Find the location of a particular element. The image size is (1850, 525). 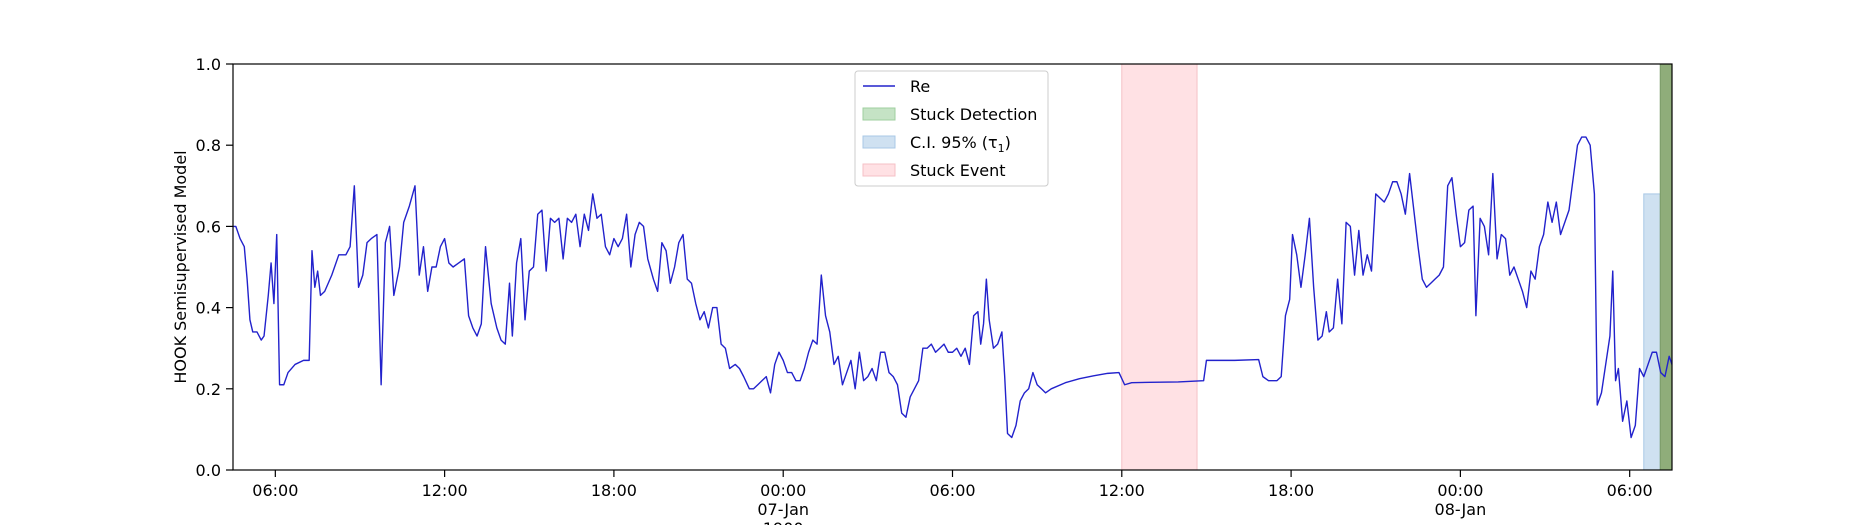

y-tick-label: 0.0 is located at coordinates (208, 470).